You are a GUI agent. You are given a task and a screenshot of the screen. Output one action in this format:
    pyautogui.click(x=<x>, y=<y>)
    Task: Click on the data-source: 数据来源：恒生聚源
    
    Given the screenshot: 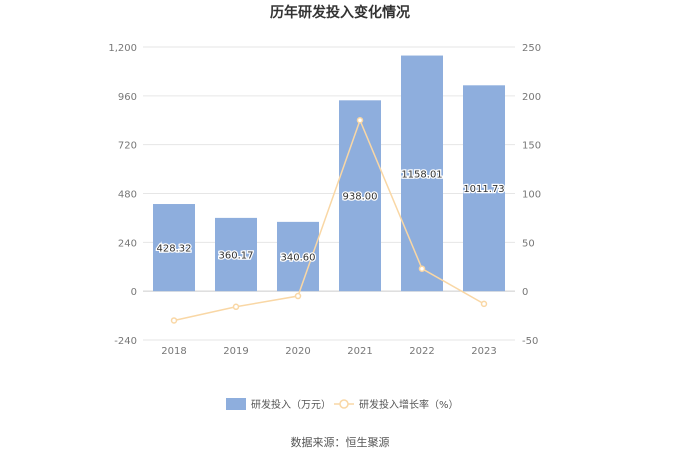 What is the action you would take?
    pyautogui.click(x=340, y=442)
    